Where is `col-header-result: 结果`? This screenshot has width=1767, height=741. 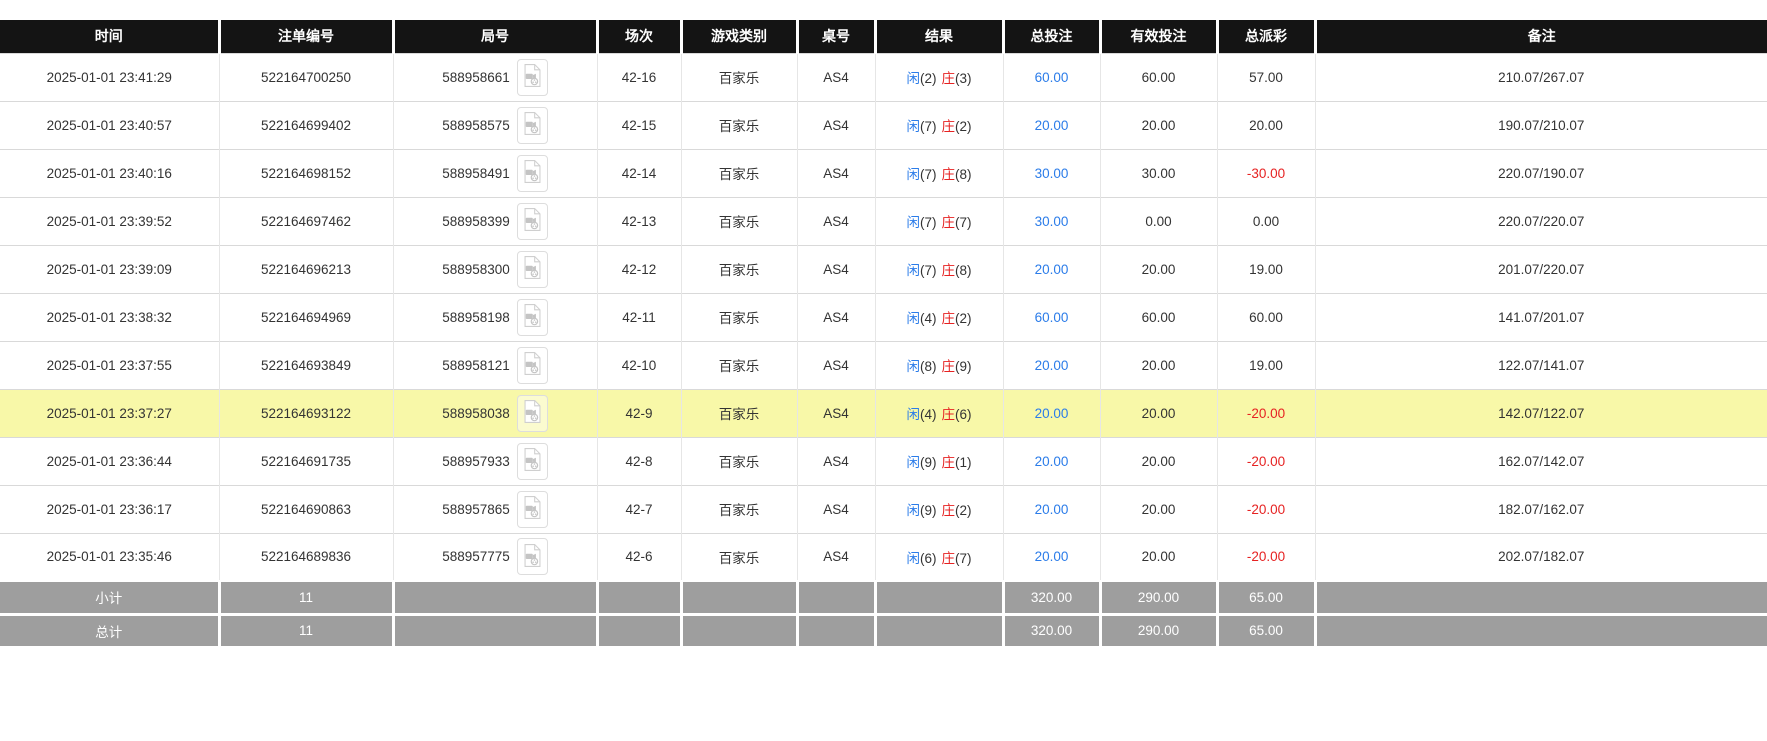
col-header-result: 结果 is located at coordinates (938, 36).